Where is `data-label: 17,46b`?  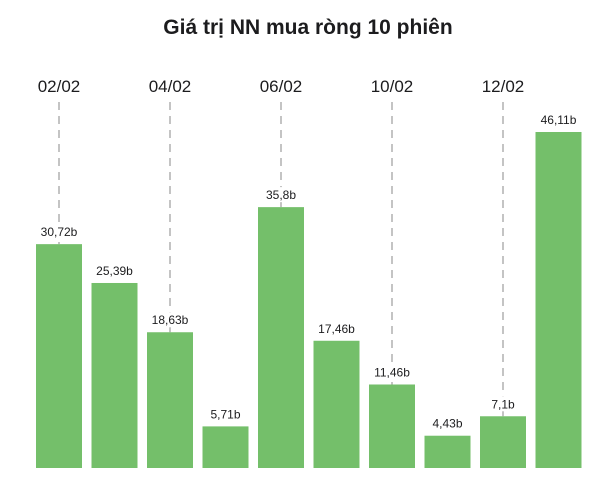
data-label: 17,46b is located at coordinates (336, 329).